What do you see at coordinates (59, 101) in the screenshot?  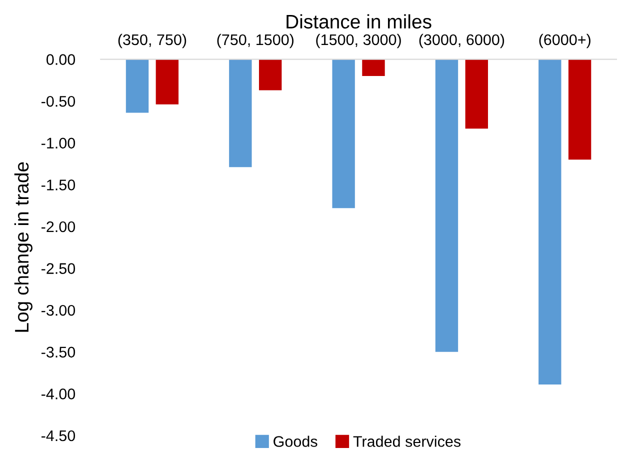 I see `y-tick-label: -0.50` at bounding box center [59, 101].